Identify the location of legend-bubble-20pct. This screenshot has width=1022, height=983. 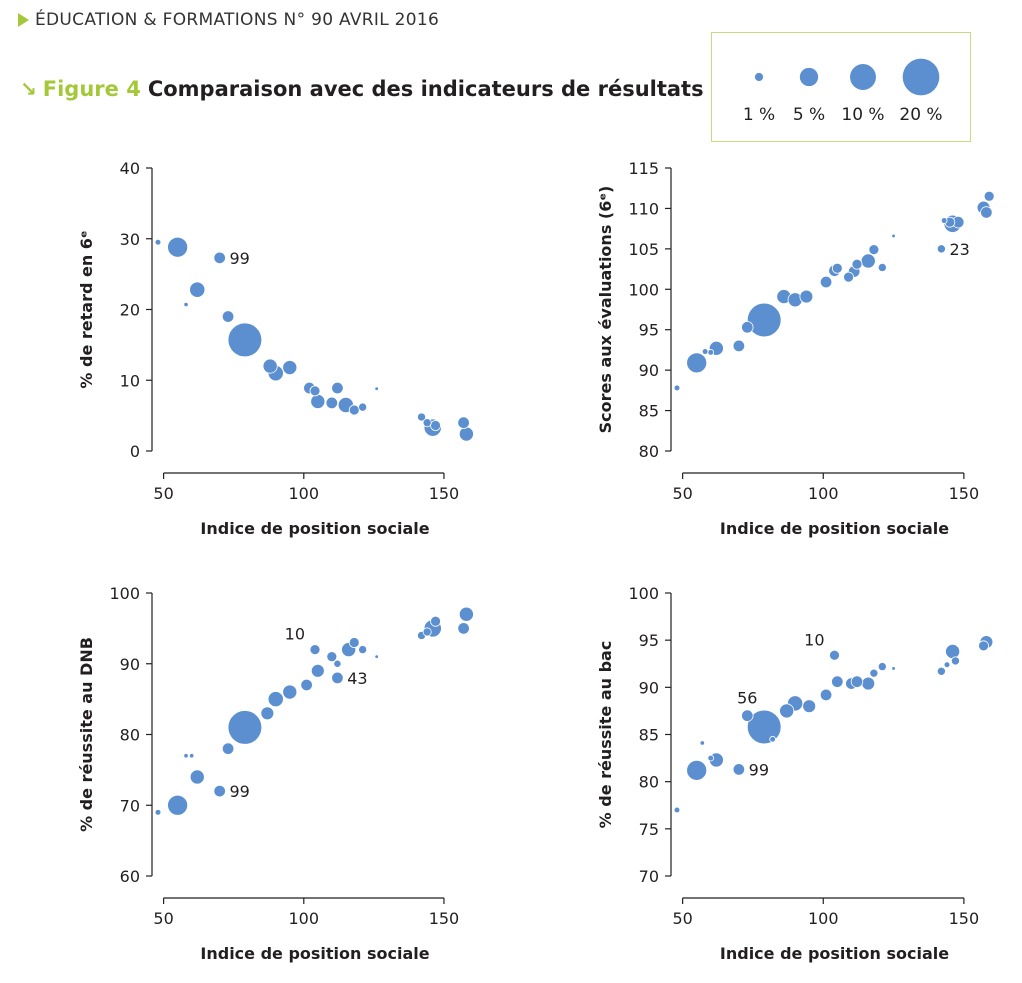
(921, 77).